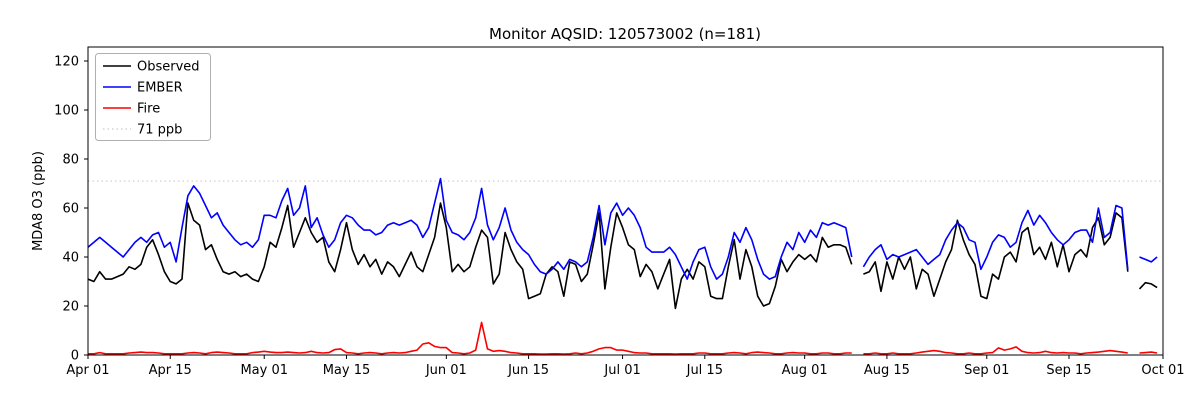 Image resolution: width=1200 pixels, height=404 pixels. I want to click on x-tick-label: Apr 15, so click(170, 370).